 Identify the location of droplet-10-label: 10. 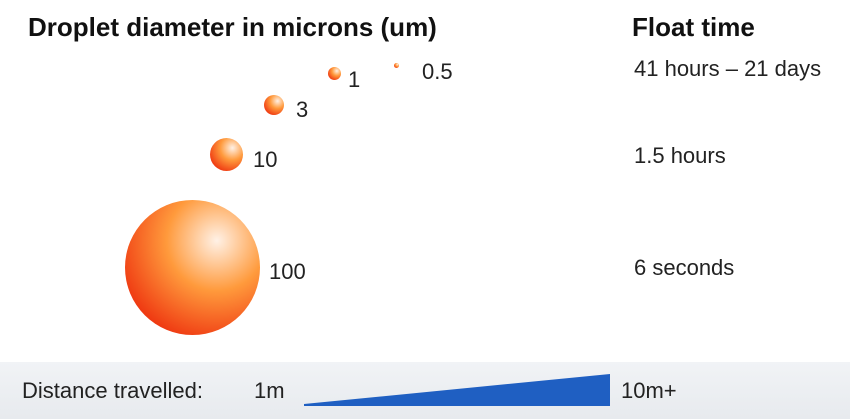
(265, 159).